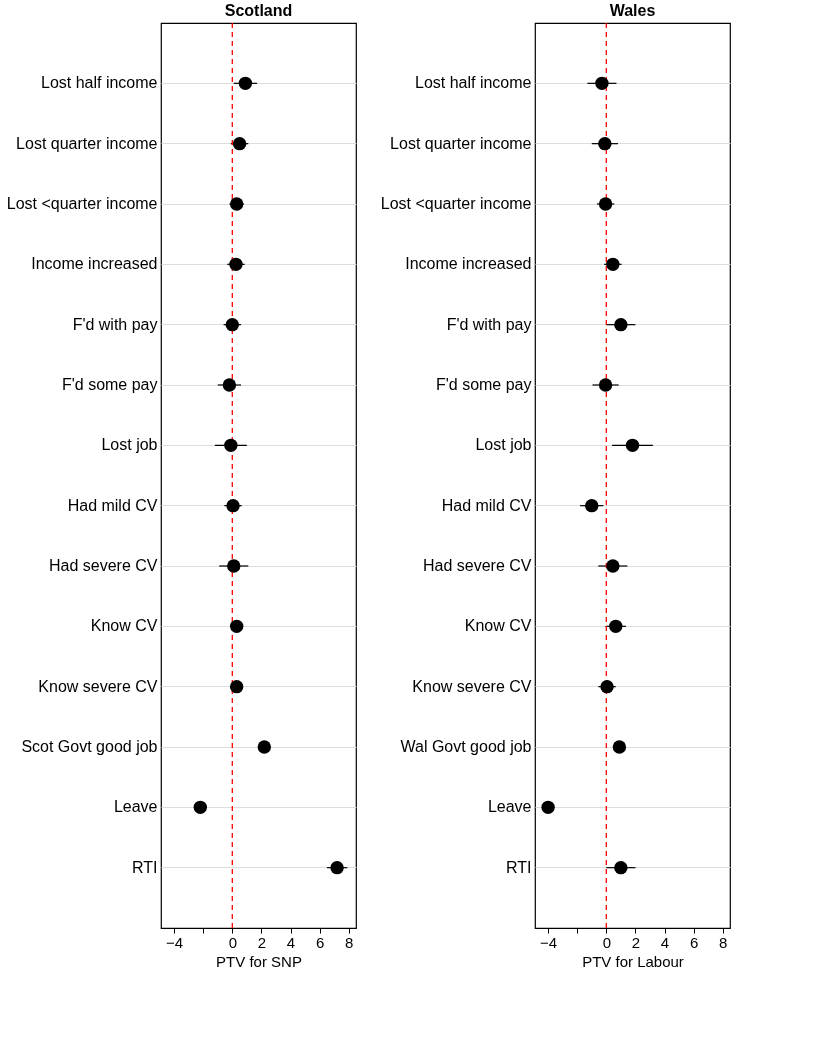 Image resolution: width=837 pixels, height=1039 pixels. What do you see at coordinates (633, 961) in the screenshot?
I see `x-axis-title: PTV for Labour` at bounding box center [633, 961].